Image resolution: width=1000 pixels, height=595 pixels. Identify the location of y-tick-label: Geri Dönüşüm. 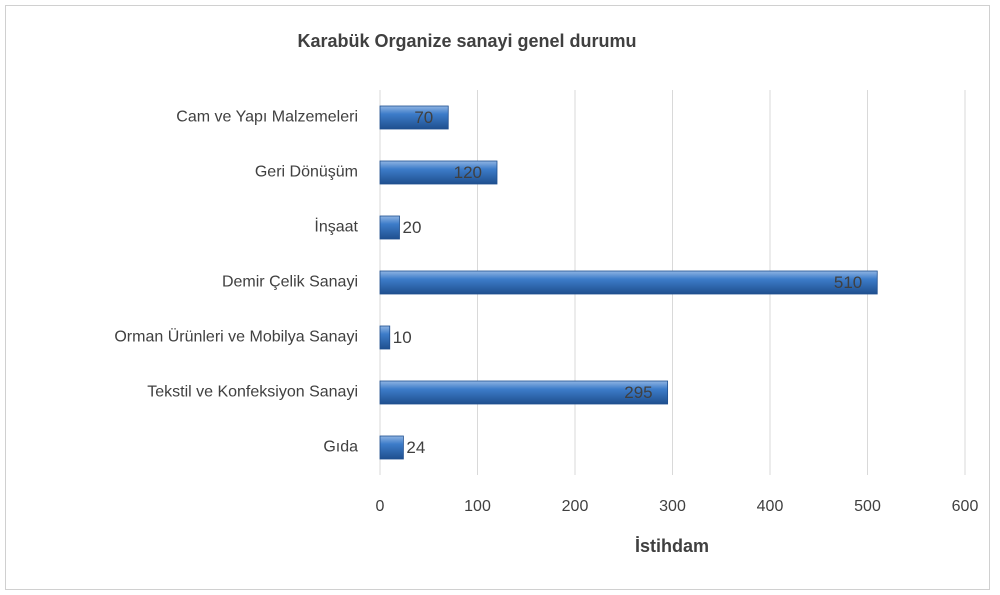
(306, 172).